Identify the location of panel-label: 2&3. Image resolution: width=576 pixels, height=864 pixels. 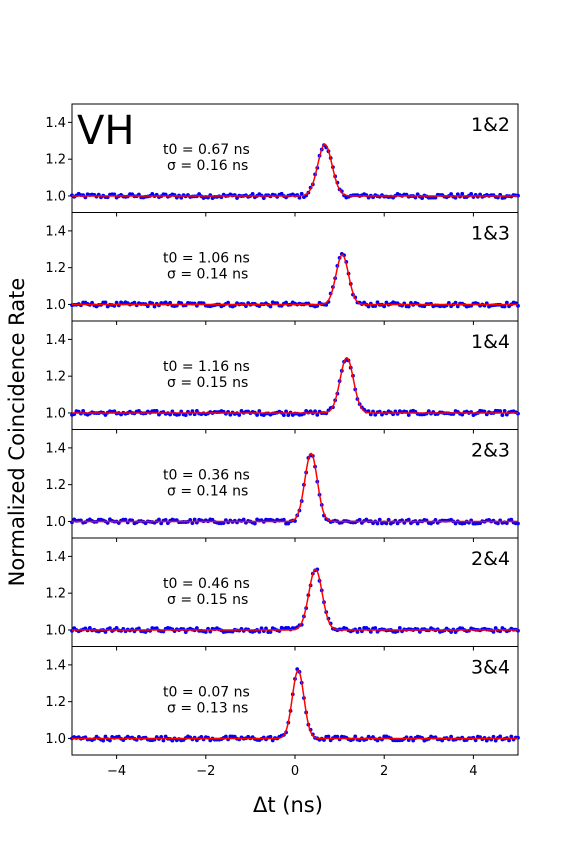
(490, 451).